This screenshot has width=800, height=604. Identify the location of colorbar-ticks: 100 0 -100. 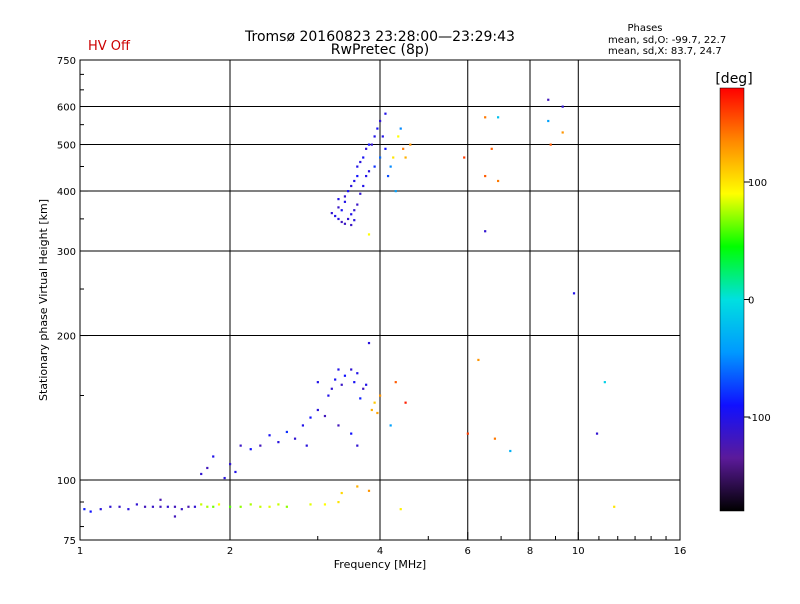
(757, 301).